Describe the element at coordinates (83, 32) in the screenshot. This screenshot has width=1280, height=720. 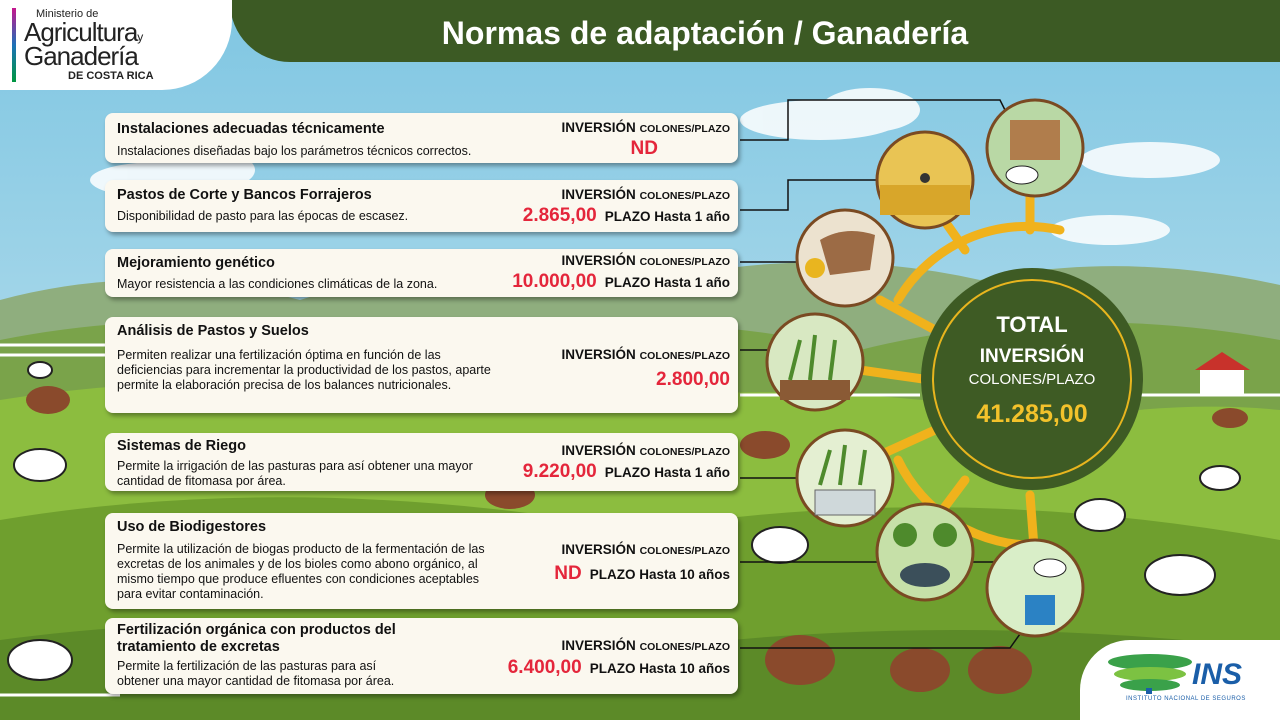
I see `logo-line-2: Agriculturay` at that location.